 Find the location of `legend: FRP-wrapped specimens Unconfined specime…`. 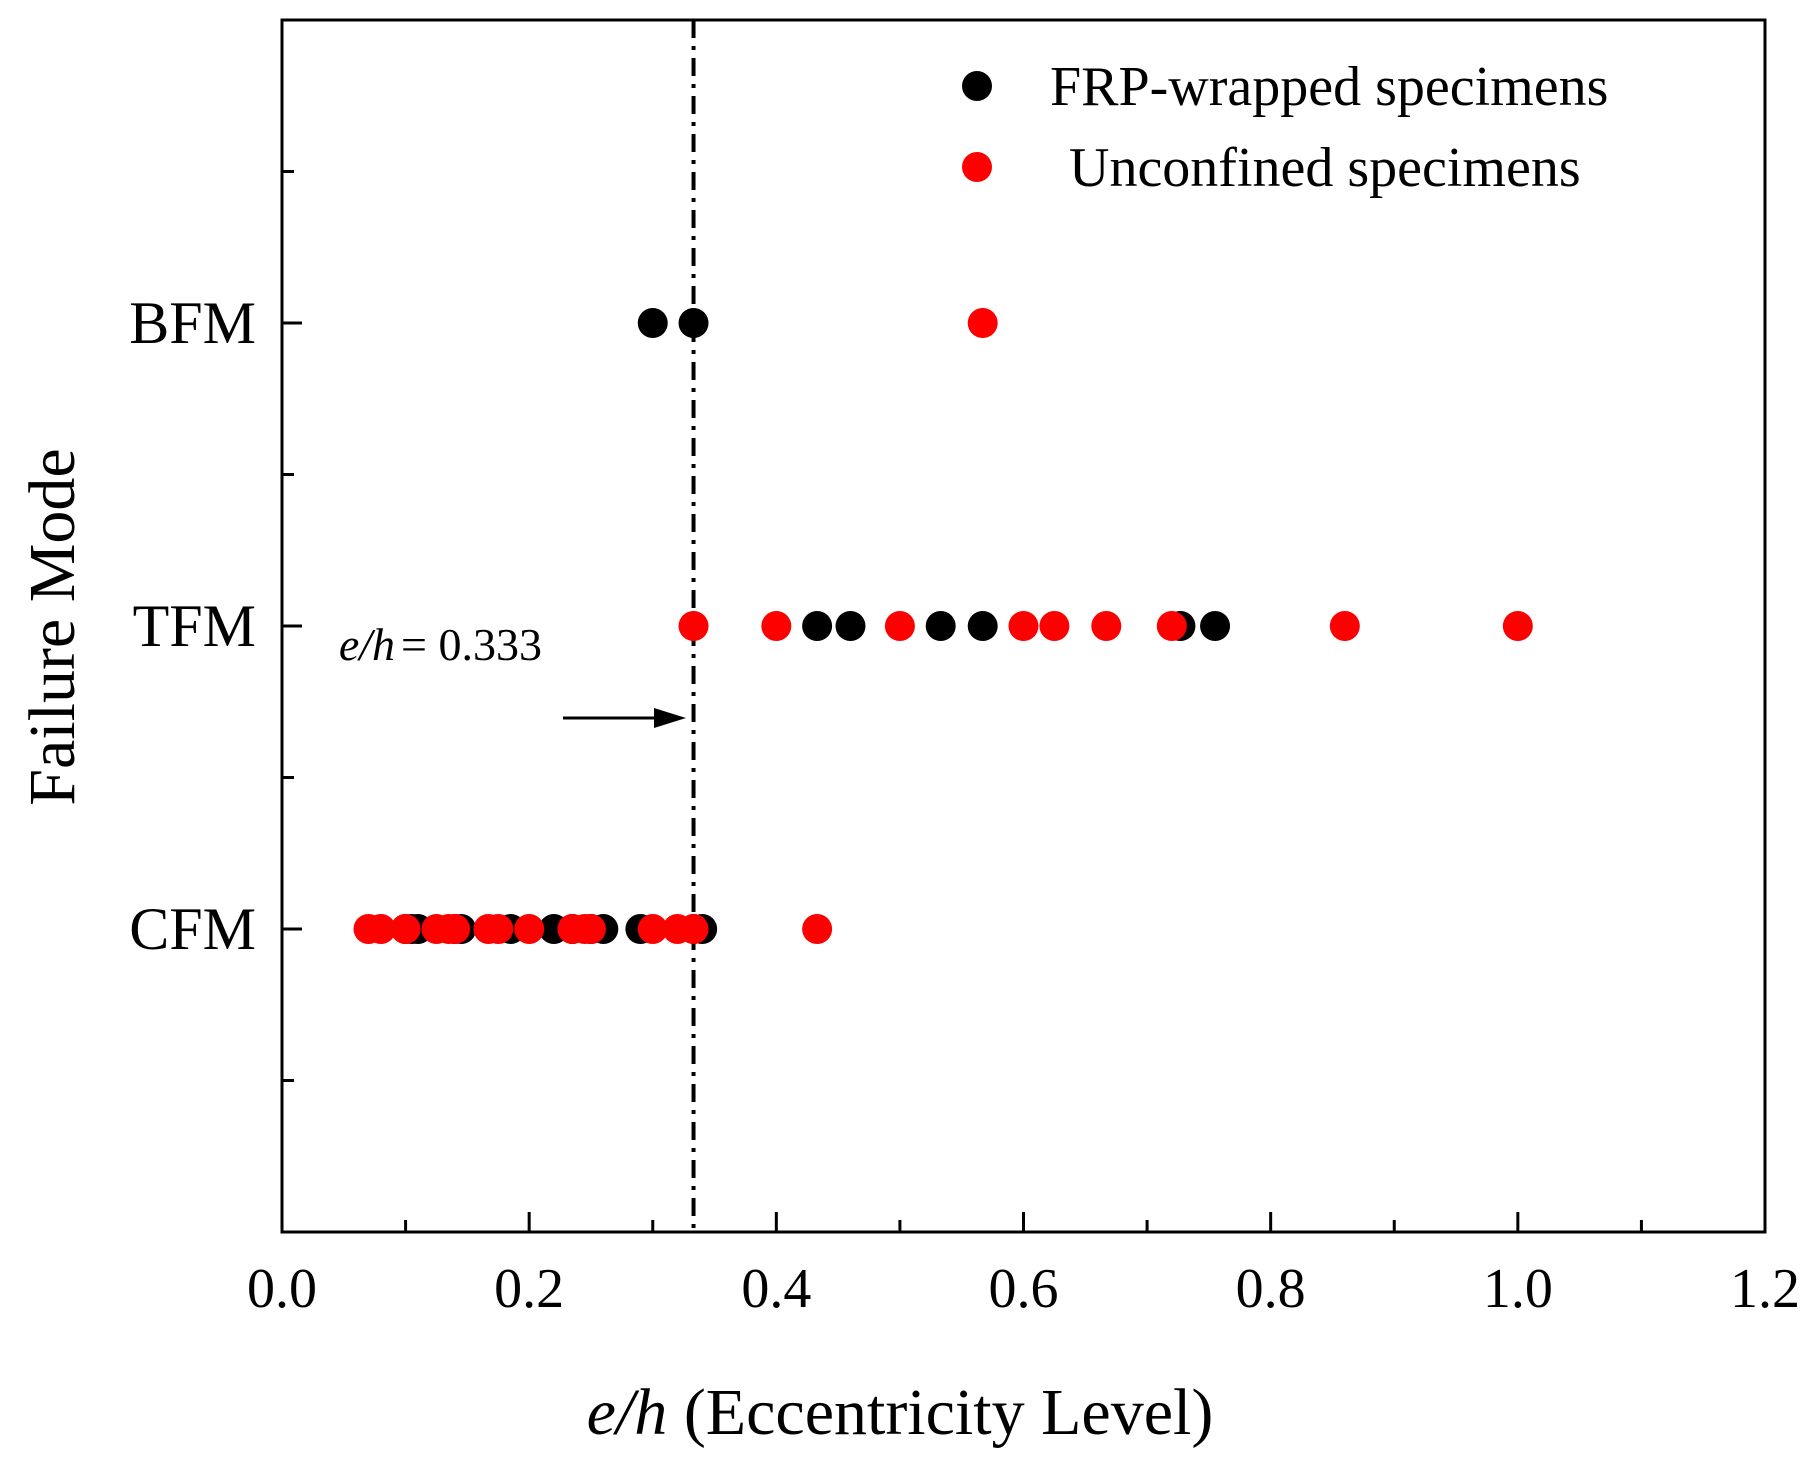

legend: FRP-wrapped specimens Unconfined specime… is located at coordinates (1285, 127).